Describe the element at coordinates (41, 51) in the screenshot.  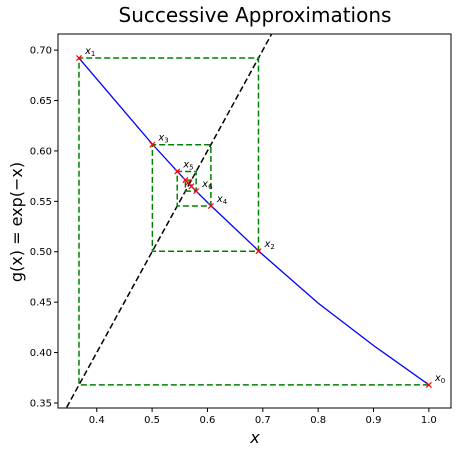
I see `y-tick-label: 0.70` at that location.